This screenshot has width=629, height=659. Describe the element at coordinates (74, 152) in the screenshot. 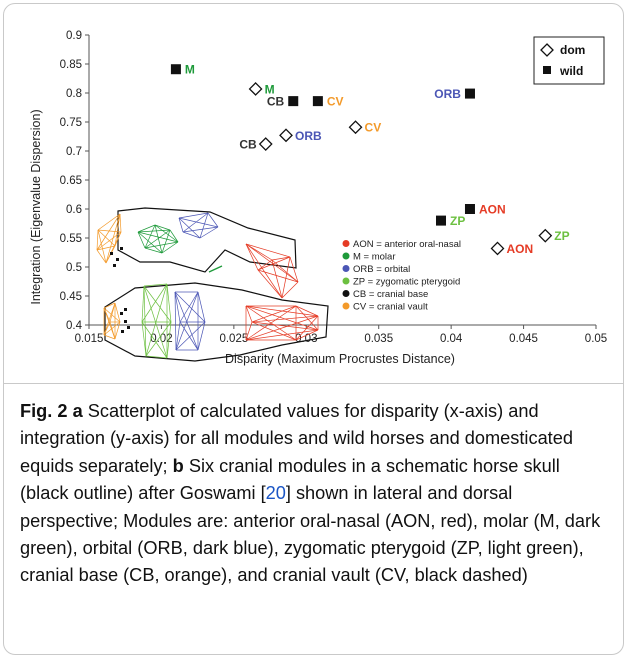

I see `y-tick-label: 0.7` at that location.